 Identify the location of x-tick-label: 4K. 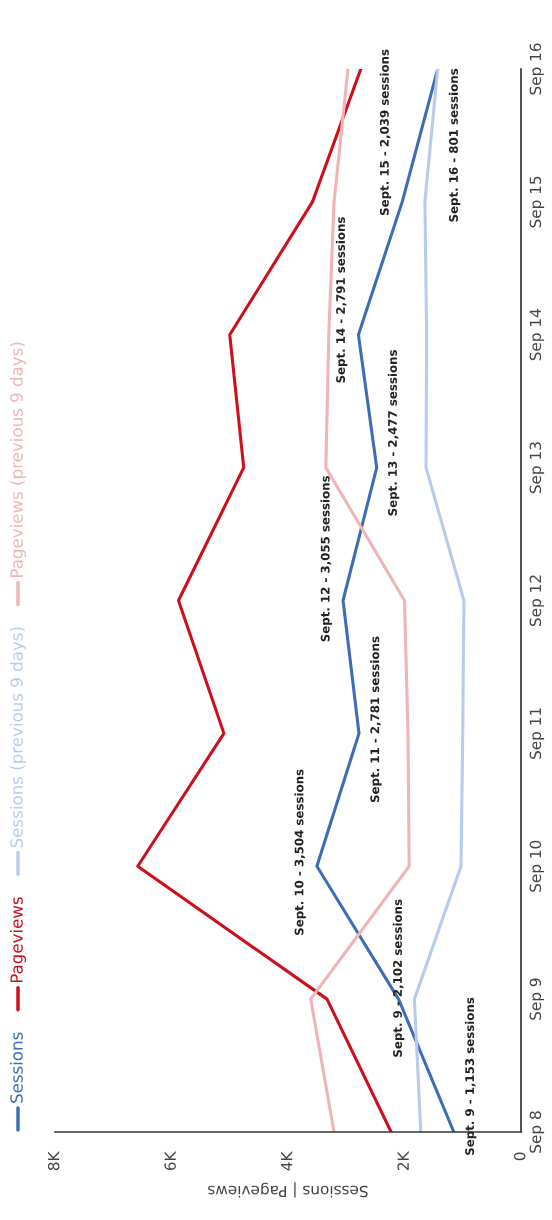
(287, 1161).